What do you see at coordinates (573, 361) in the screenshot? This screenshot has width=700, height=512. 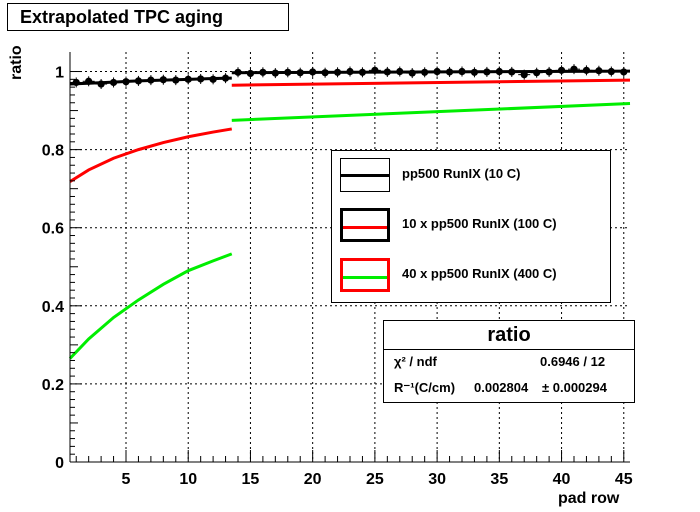 I see `stats-chi2-value: 0.6946 / 12` at bounding box center [573, 361].